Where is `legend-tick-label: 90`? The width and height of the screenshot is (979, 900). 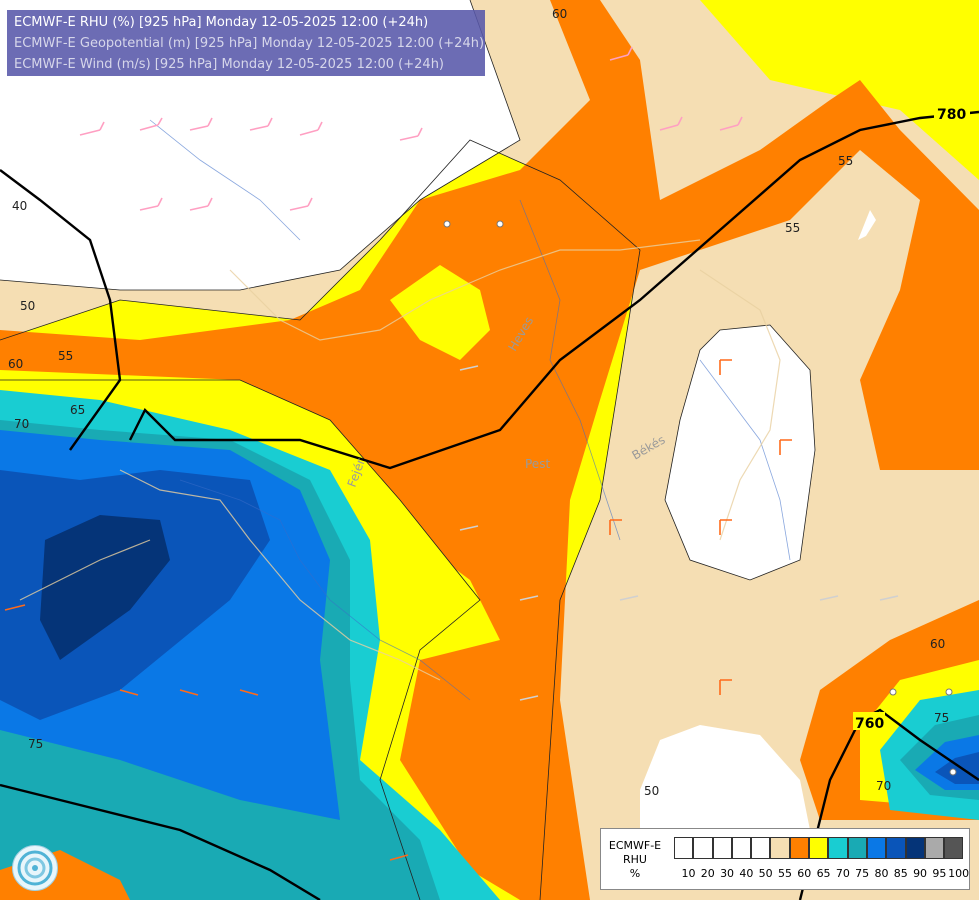
legend-tick-label: 90 is located at coordinates (920, 873).